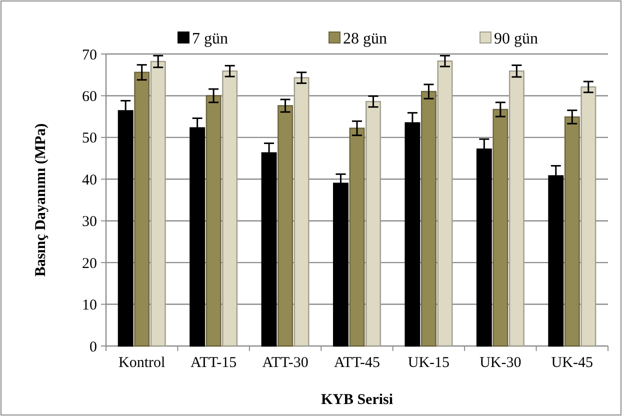 The width and height of the screenshot is (625, 418). What do you see at coordinates (89, 55) in the screenshot?
I see `y-tick-label: 70` at bounding box center [89, 55].